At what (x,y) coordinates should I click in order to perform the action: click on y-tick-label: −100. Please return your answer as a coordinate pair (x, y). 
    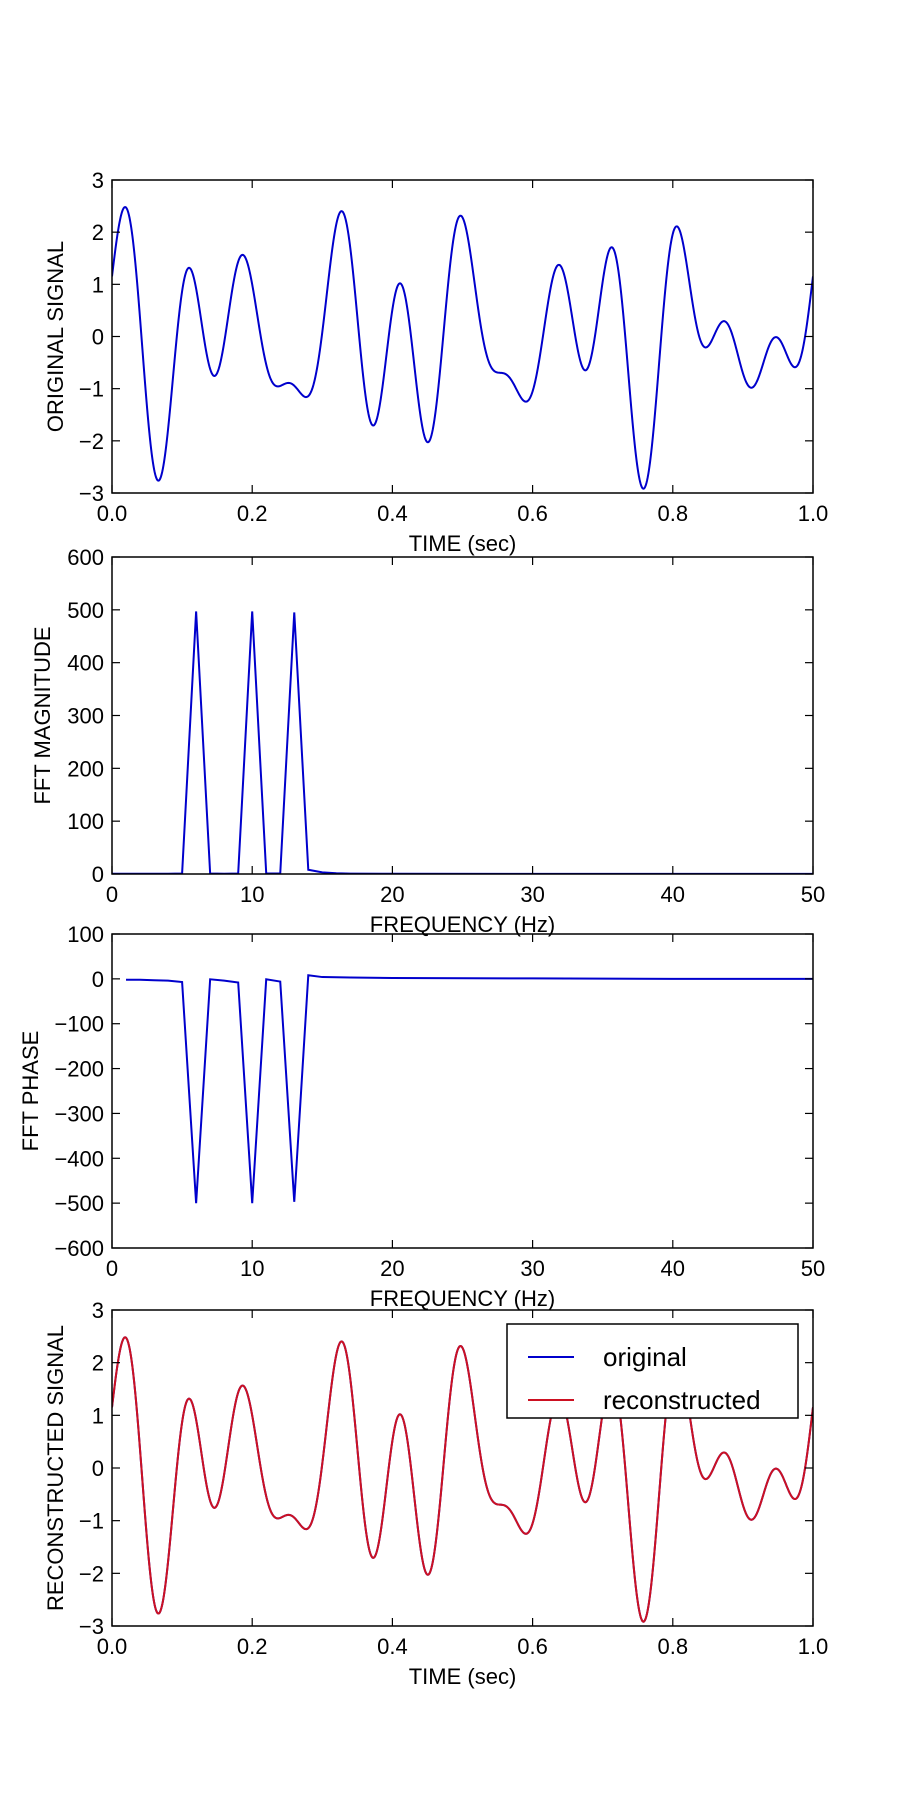
    Looking at the image, I should click on (79, 1024).